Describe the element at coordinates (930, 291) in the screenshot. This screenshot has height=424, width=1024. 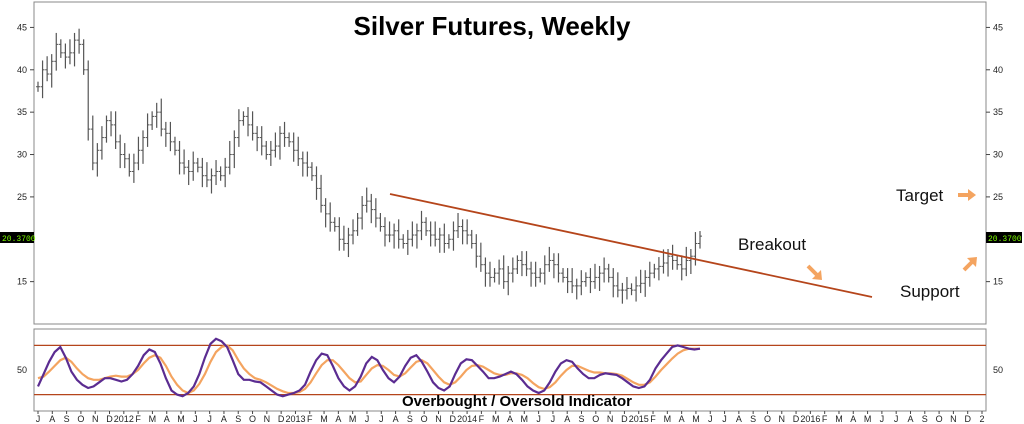
I see `support-label: Support` at that location.